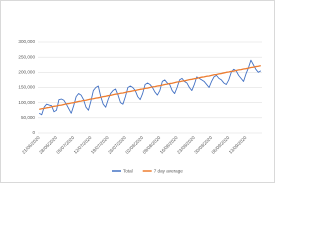  What do you see at coordinates (26, 56) in the screenshot?
I see `y-tick-label: 250,000` at bounding box center [26, 56].